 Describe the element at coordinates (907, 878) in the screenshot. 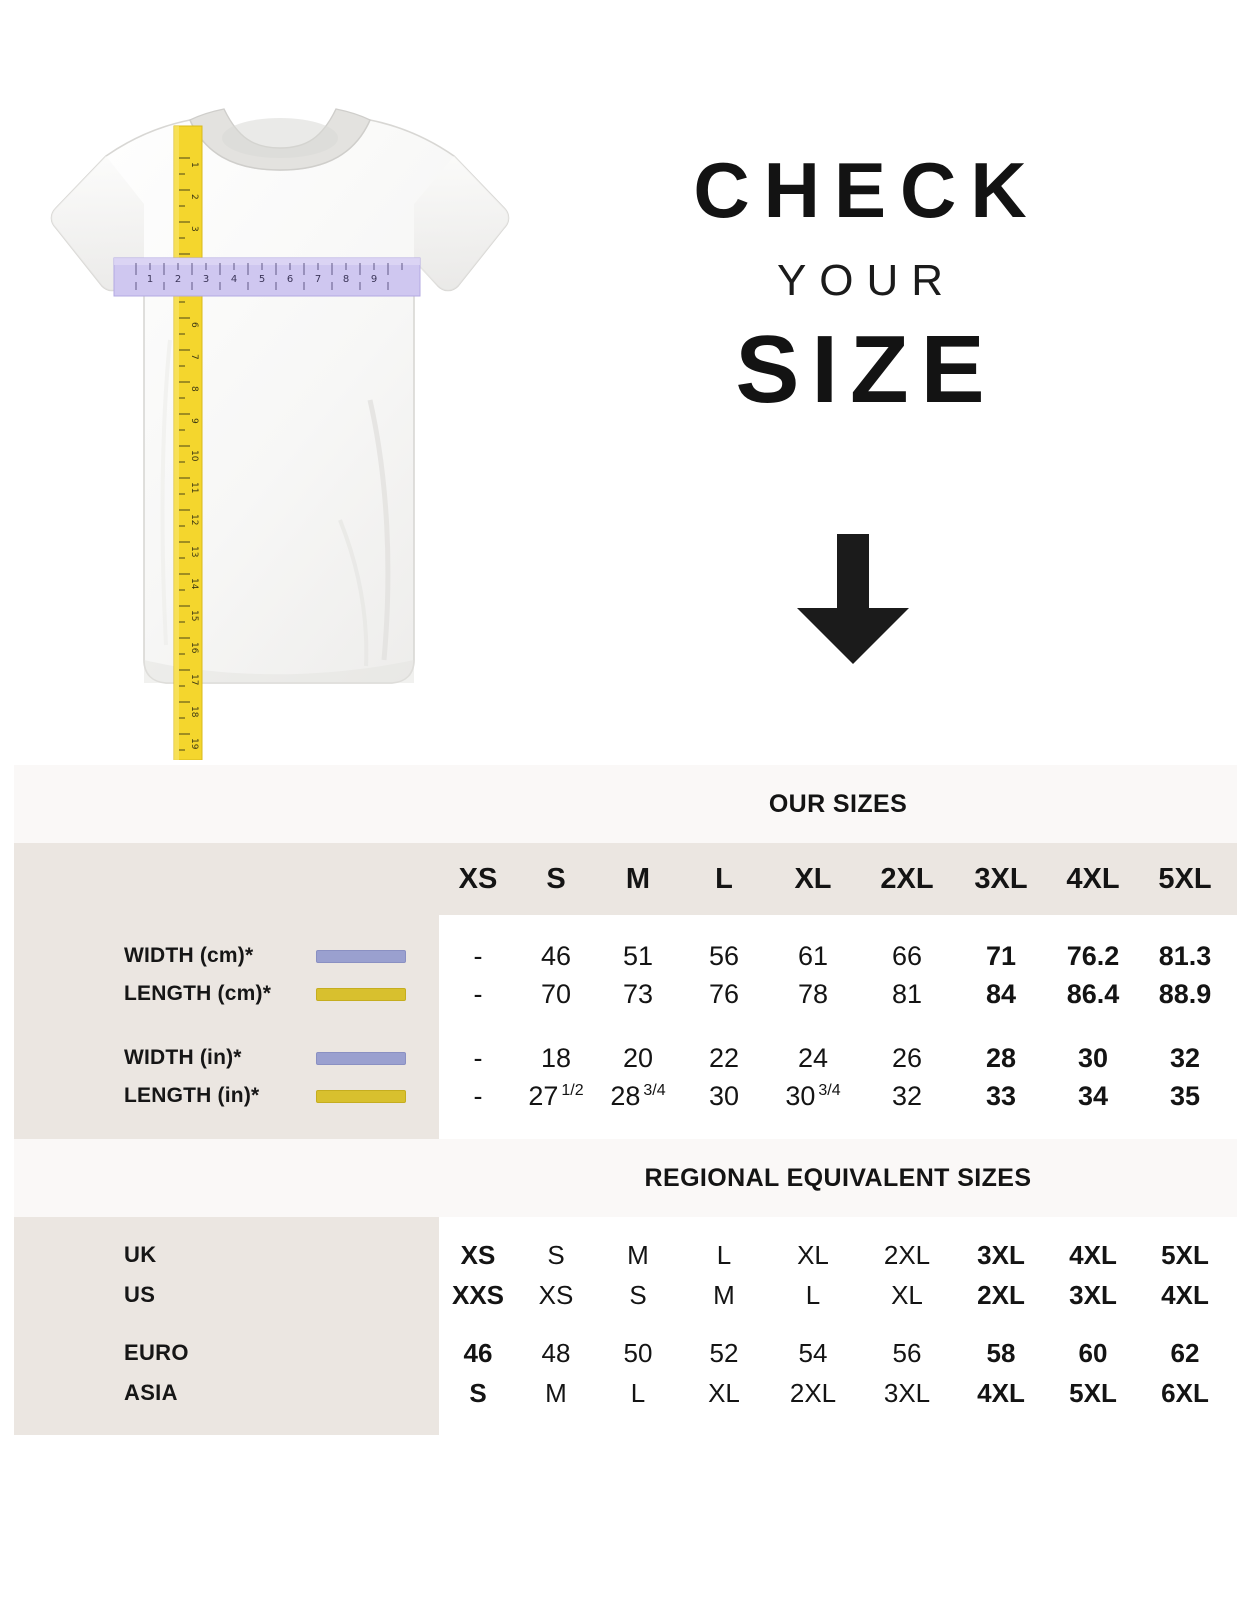

I see `size-column-header: 2XL` at that location.